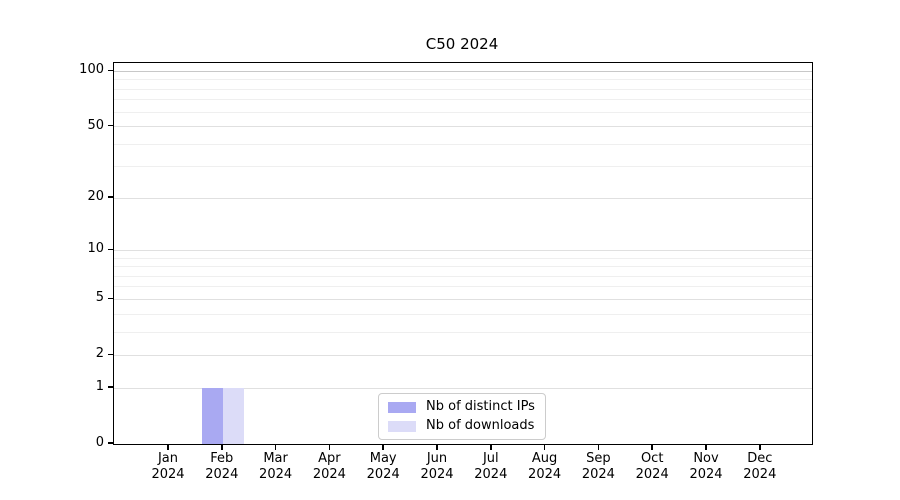 The height and width of the screenshot is (500, 900). What do you see at coordinates (222, 458) in the screenshot?
I see `x-tick-month: Feb` at bounding box center [222, 458].